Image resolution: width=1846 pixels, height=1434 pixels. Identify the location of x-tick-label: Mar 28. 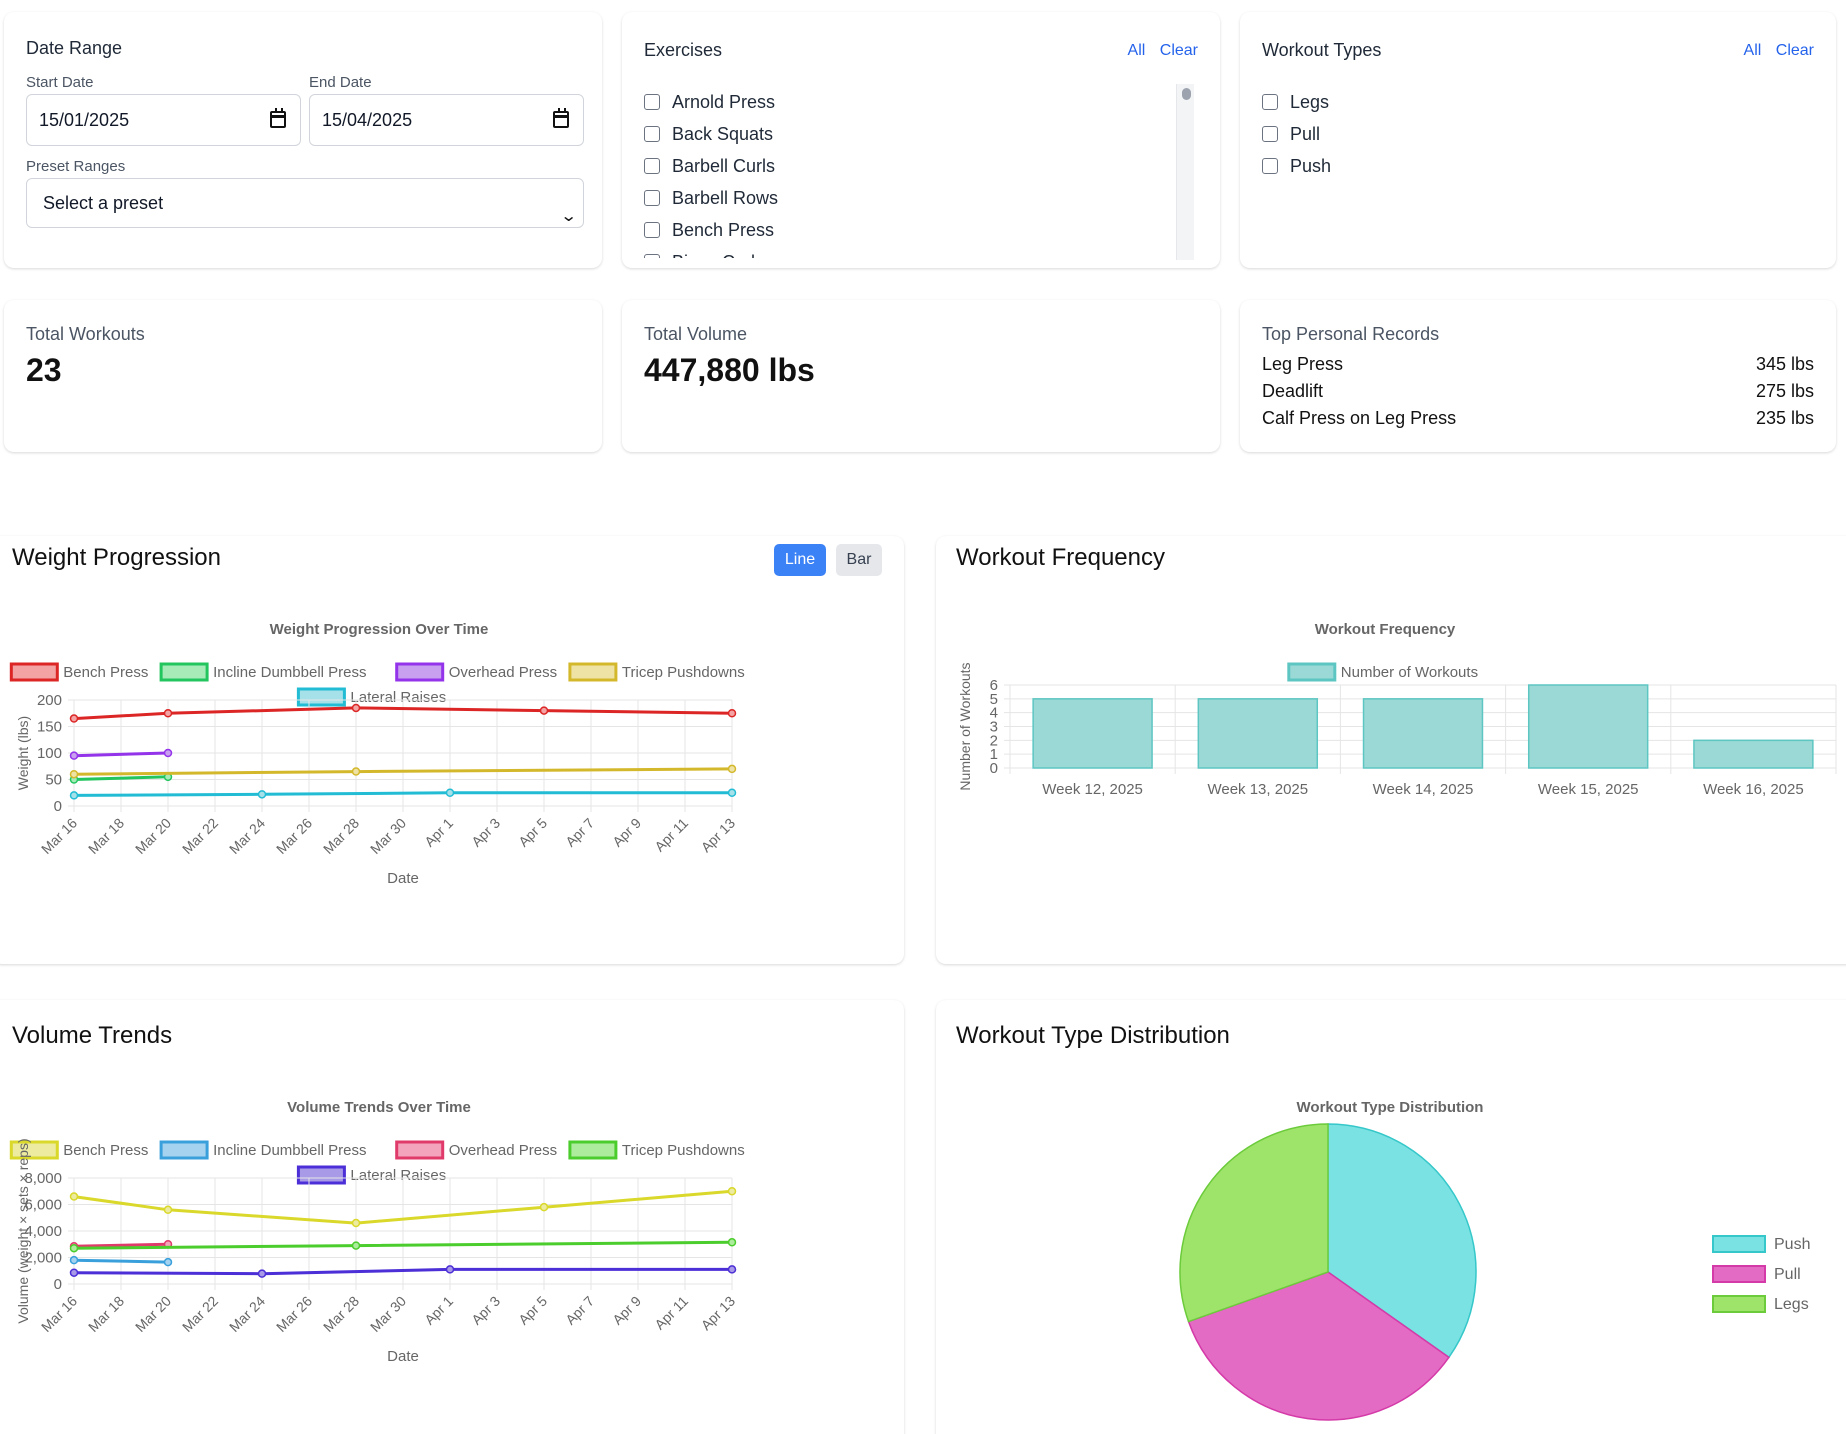
(341, 836).